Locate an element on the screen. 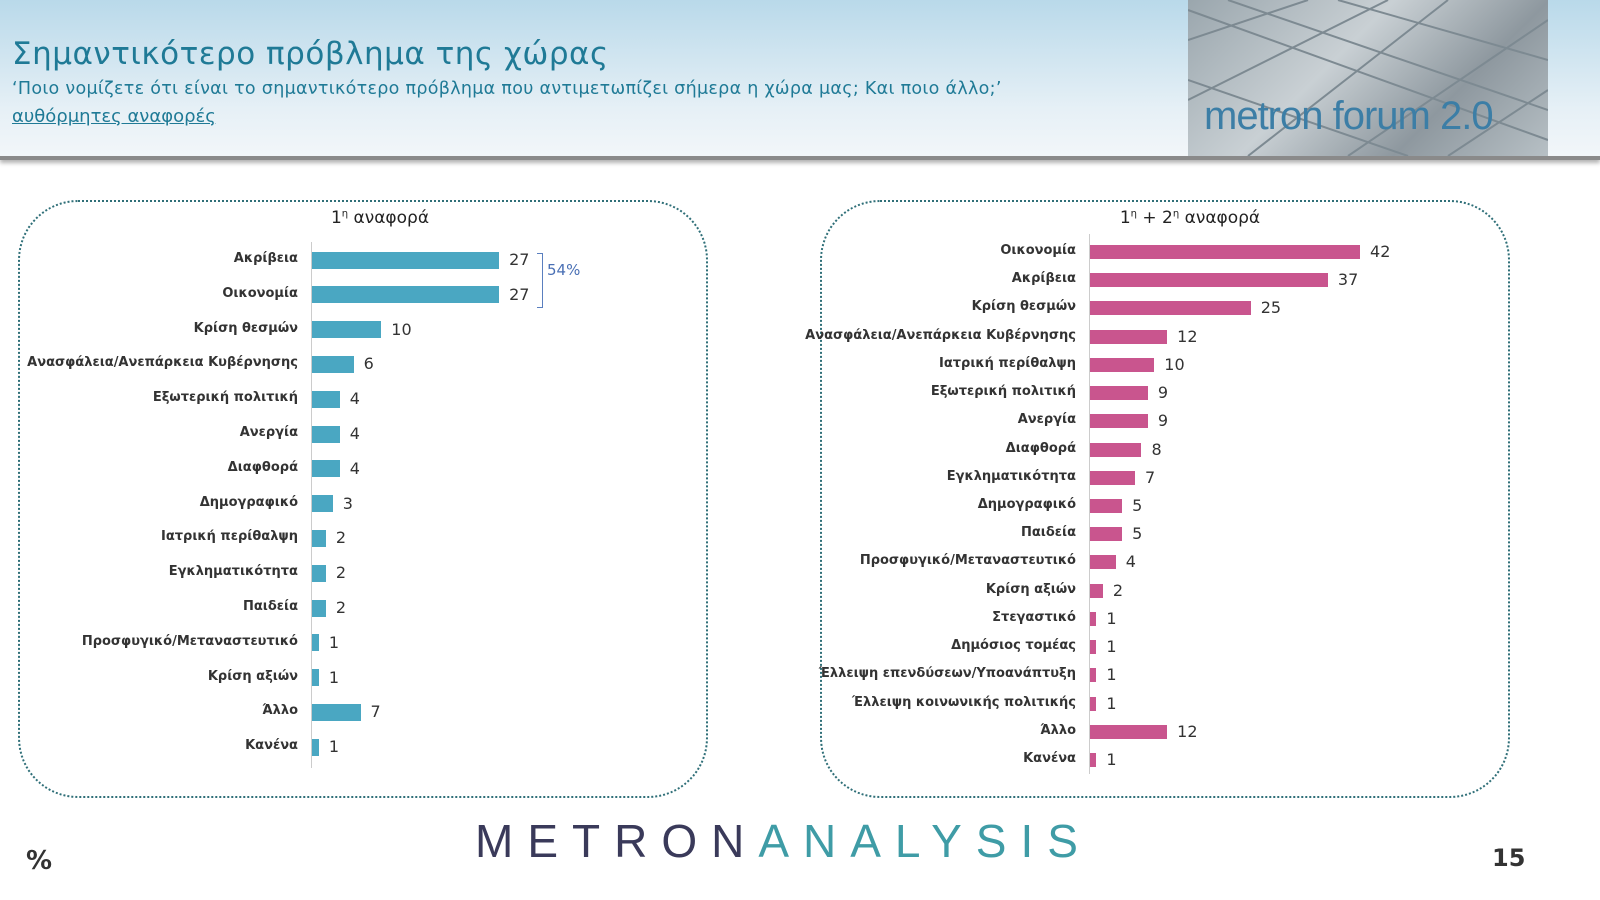  data-label: 25 is located at coordinates (1271, 308).